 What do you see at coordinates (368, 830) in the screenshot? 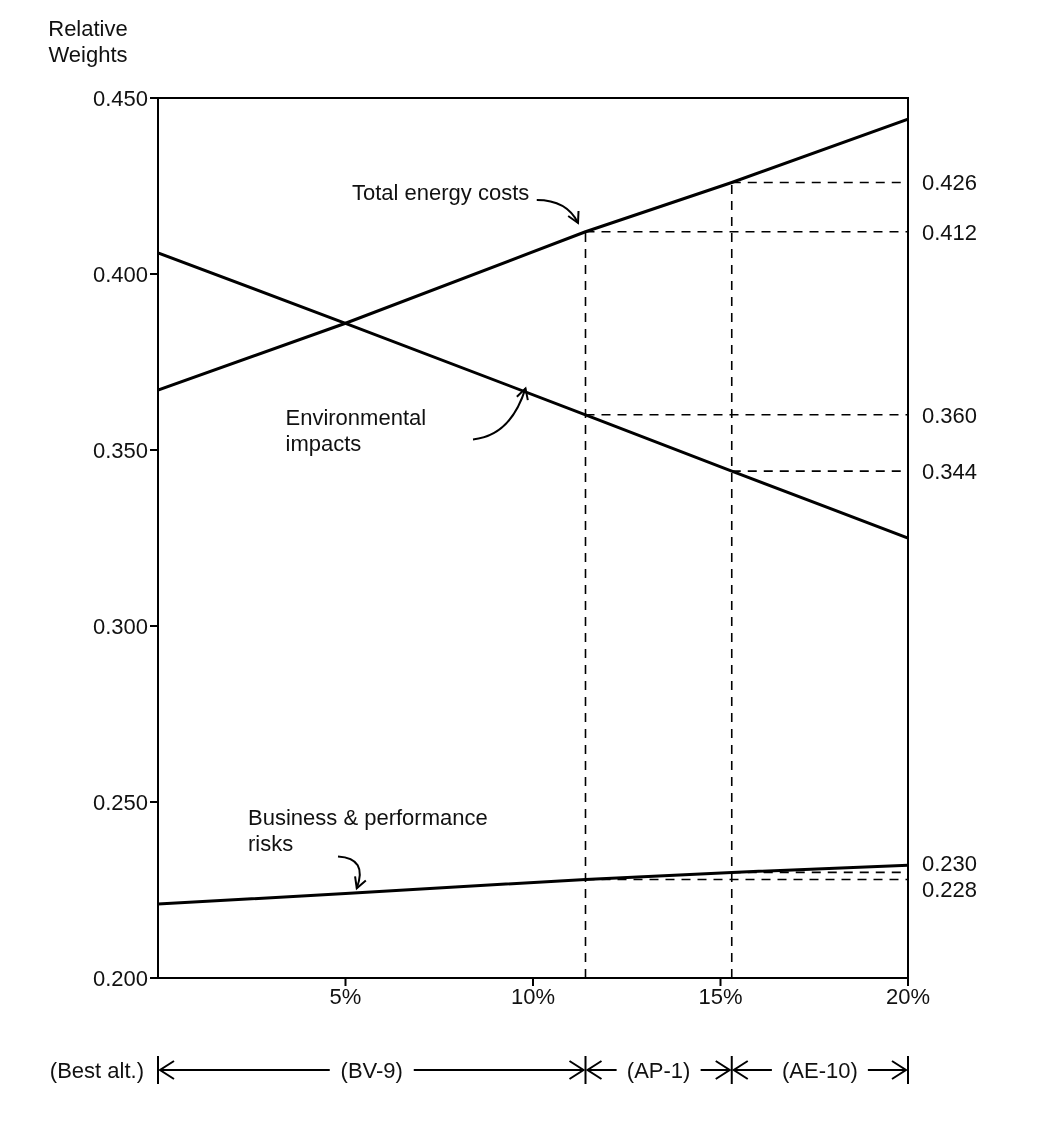
I see `series-label: Business & performance risks` at bounding box center [368, 830].